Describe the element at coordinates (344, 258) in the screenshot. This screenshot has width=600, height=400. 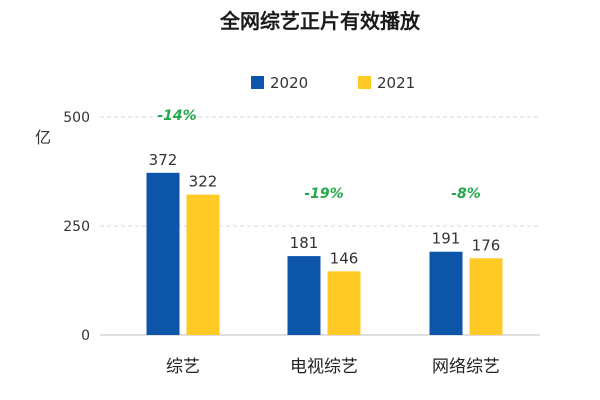
I see `value-label-2021-1: 146` at that location.